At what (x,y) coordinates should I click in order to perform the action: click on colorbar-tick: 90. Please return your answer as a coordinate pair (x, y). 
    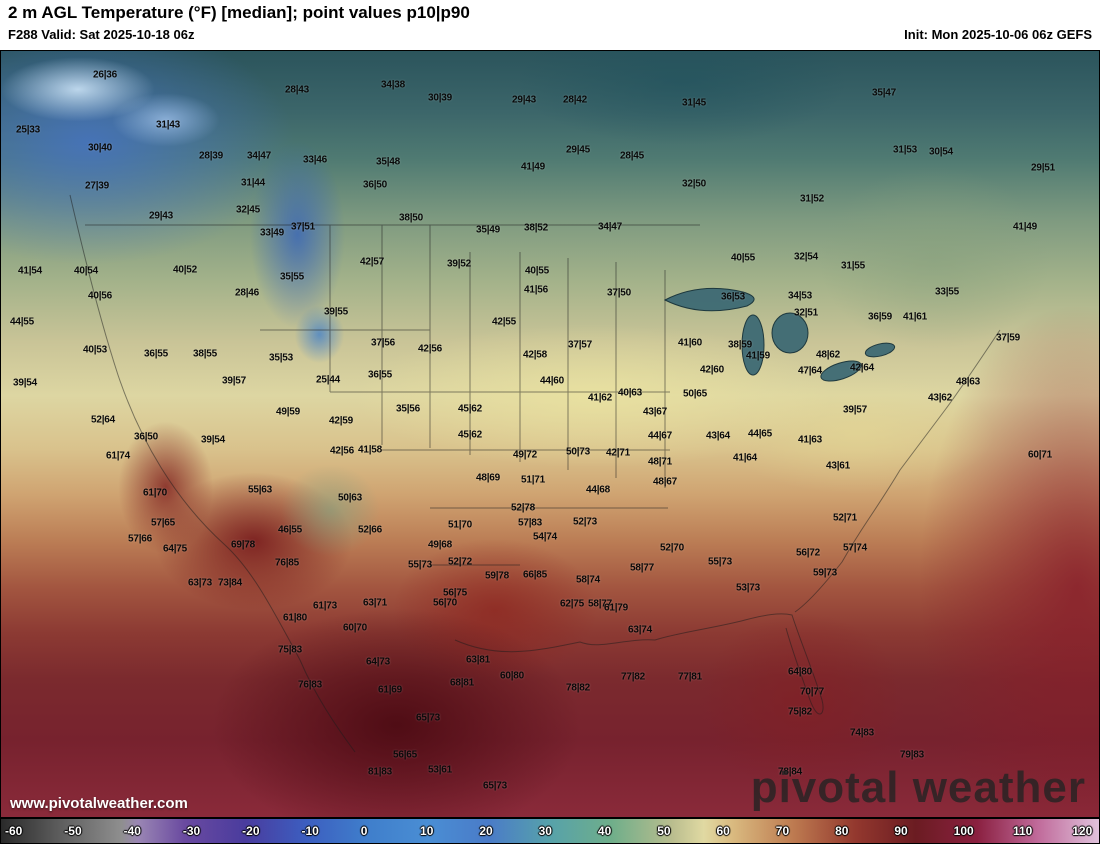
    Looking at the image, I should click on (901, 831).